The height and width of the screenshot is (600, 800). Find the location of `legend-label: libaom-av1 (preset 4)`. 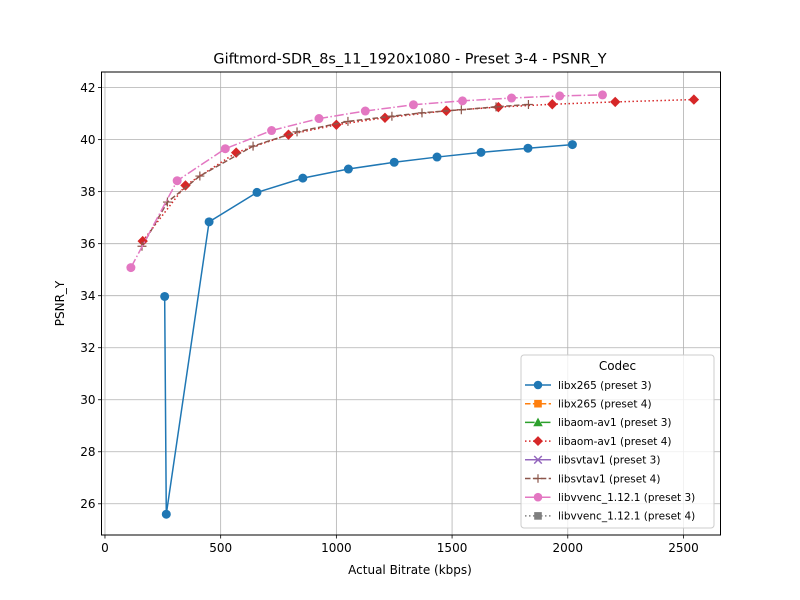

legend-label: libaom-av1 (preset 4) is located at coordinates (615, 442).